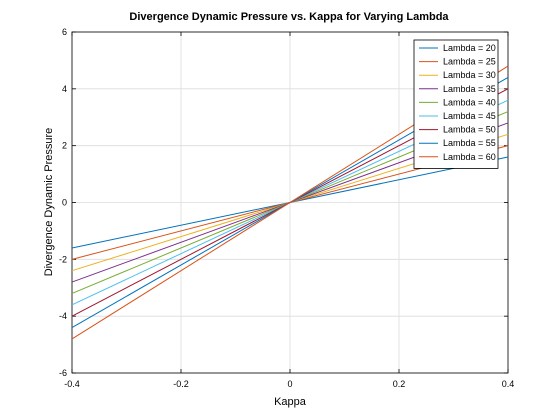 This screenshot has height=420, width=560. I want to click on legend-entry-label: Lambda = 40, so click(469, 102).